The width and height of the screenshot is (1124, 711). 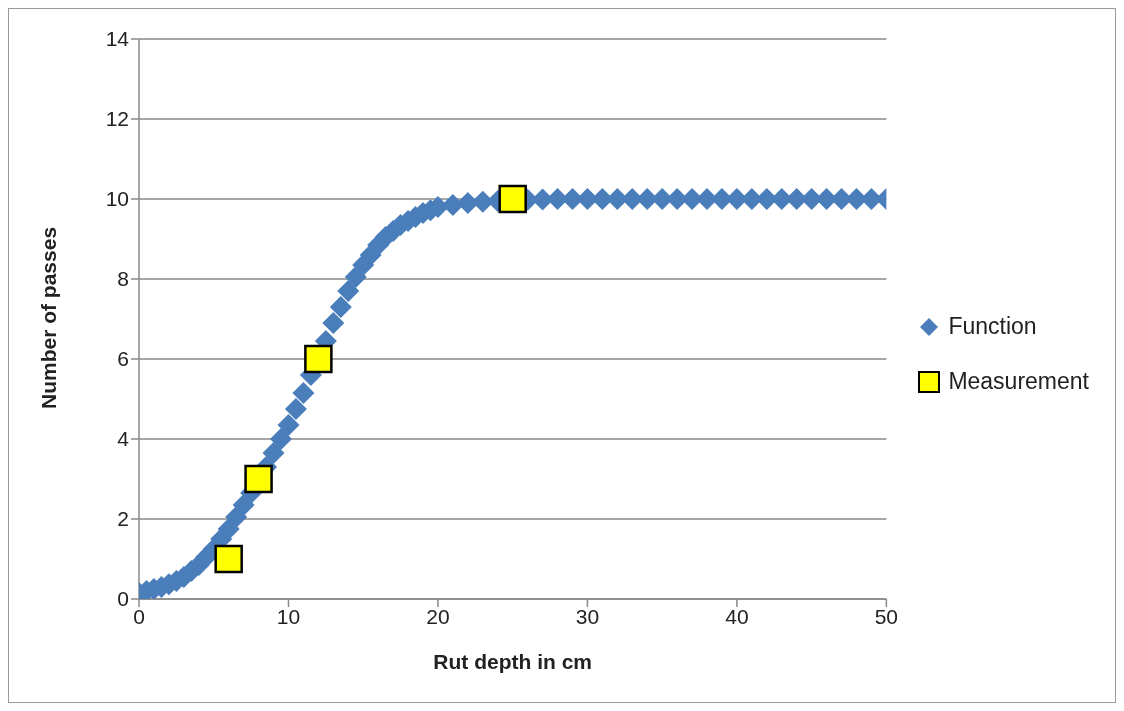 What do you see at coordinates (288, 616) in the screenshot?
I see `x-tick-label: 10` at bounding box center [288, 616].